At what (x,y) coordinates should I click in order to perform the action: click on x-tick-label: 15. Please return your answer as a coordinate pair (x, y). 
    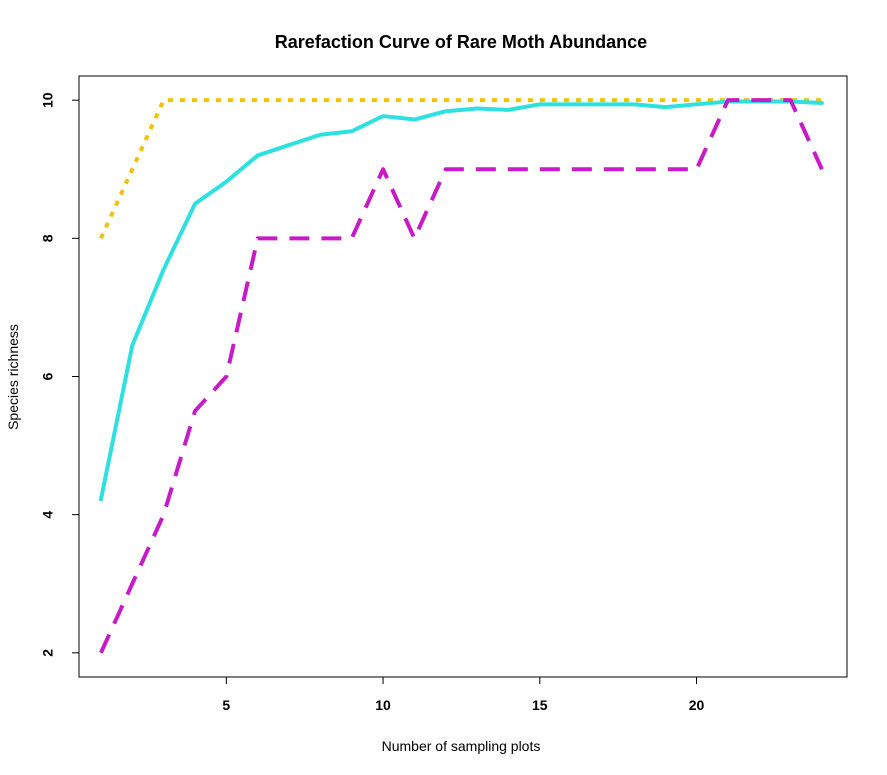
    Looking at the image, I should click on (540, 705).